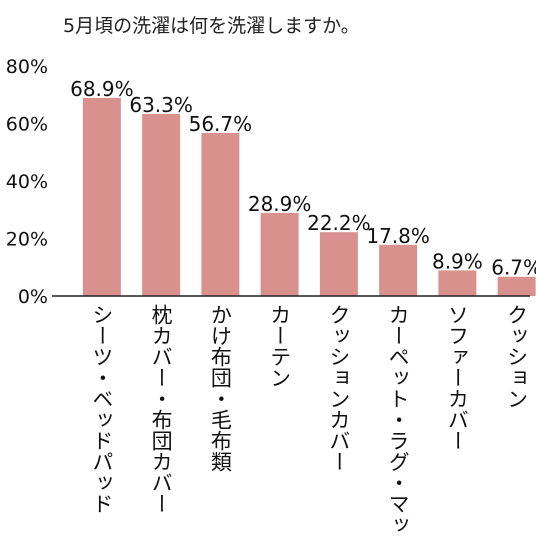 Image resolution: width=536 pixels, height=536 pixels. I want to click on x-tick-label: カーペット・ラグ・マット, so click(398, 420).